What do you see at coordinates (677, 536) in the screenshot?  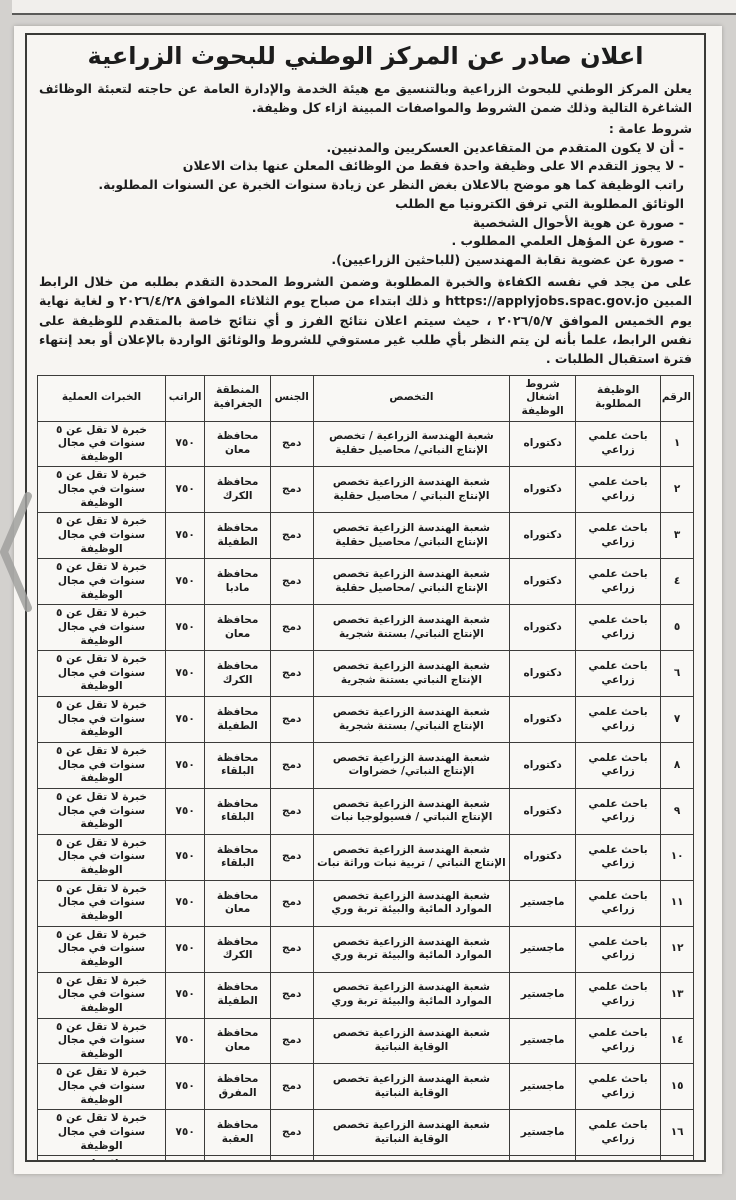 I see `table-cell: ٣` at bounding box center [677, 536].